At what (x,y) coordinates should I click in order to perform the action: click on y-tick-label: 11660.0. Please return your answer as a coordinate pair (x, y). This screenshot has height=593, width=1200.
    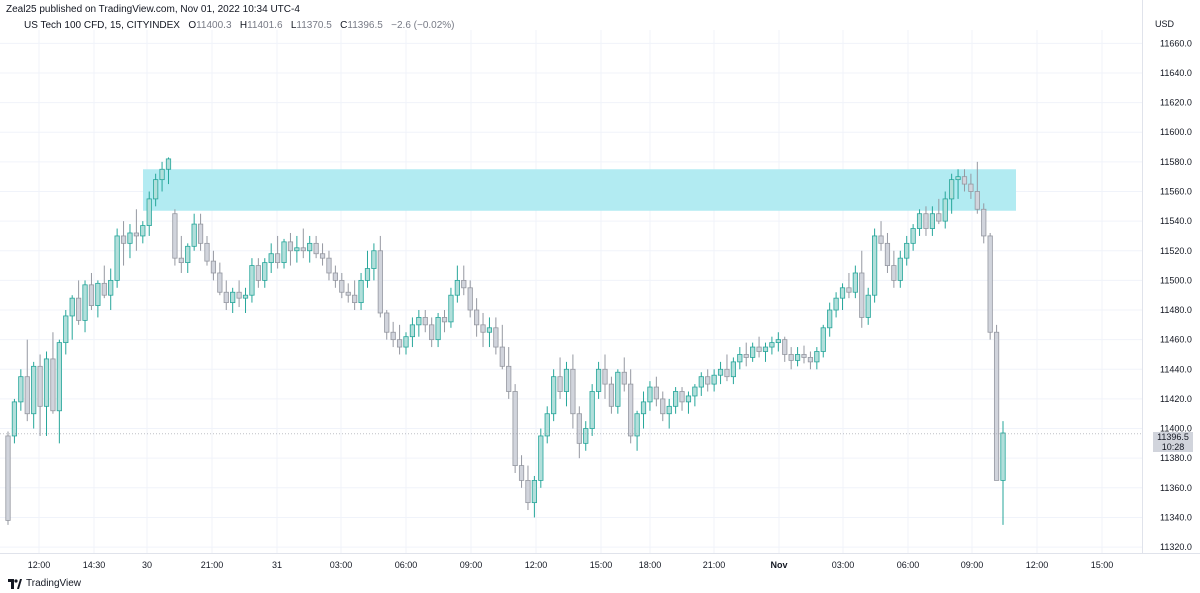
    Looking at the image, I should click on (1176, 43).